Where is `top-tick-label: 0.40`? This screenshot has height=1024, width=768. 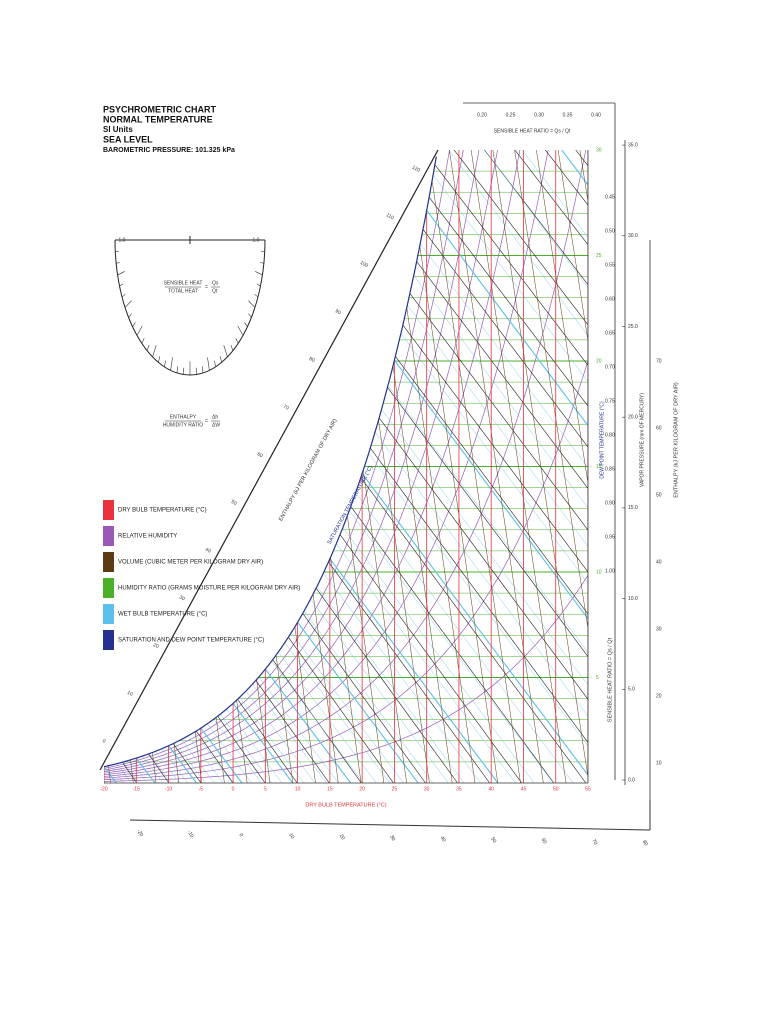
top-tick-label: 0.40 is located at coordinates (596, 115).